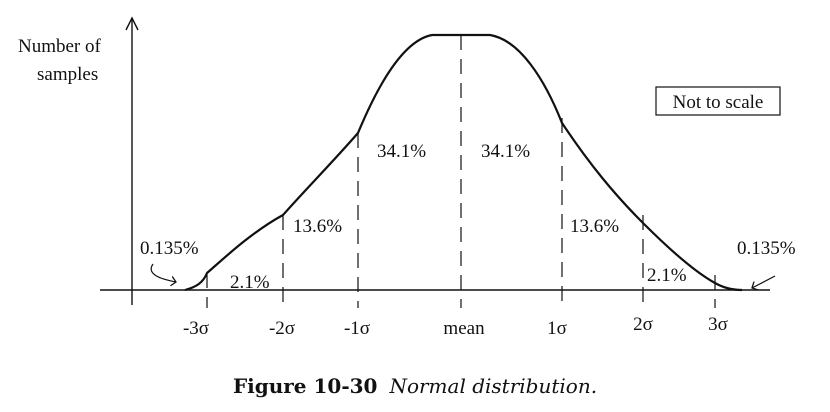 The height and width of the screenshot is (412, 830). Describe the element at coordinates (557, 328) in the screenshot. I see `x-tick-label-plus1: 1σ` at that location.